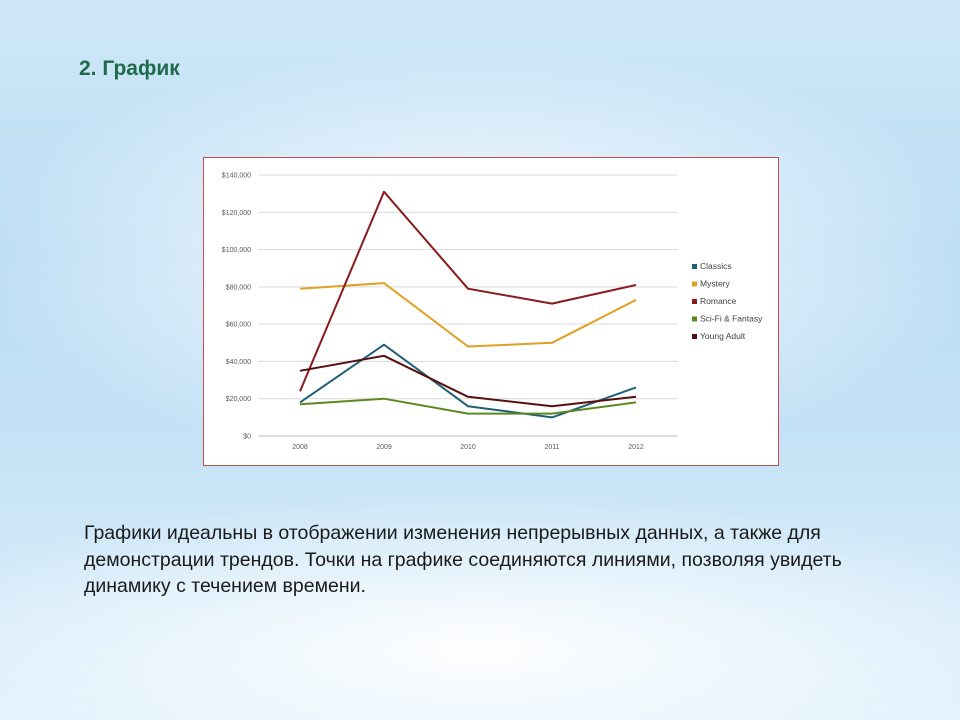  Describe the element at coordinates (238, 399) in the screenshot. I see `y-tick-label: $20,000` at that location.